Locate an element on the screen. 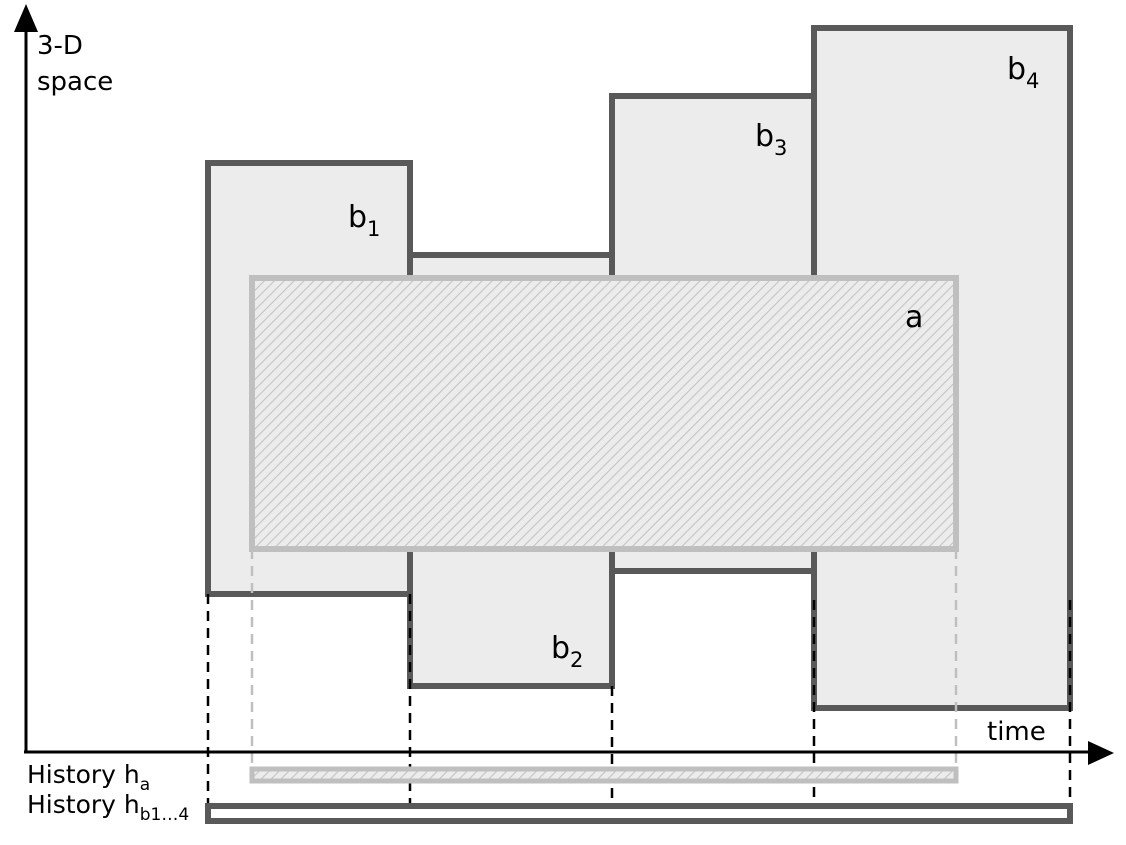  box-b3-label: b3 is located at coordinates (771, 139).